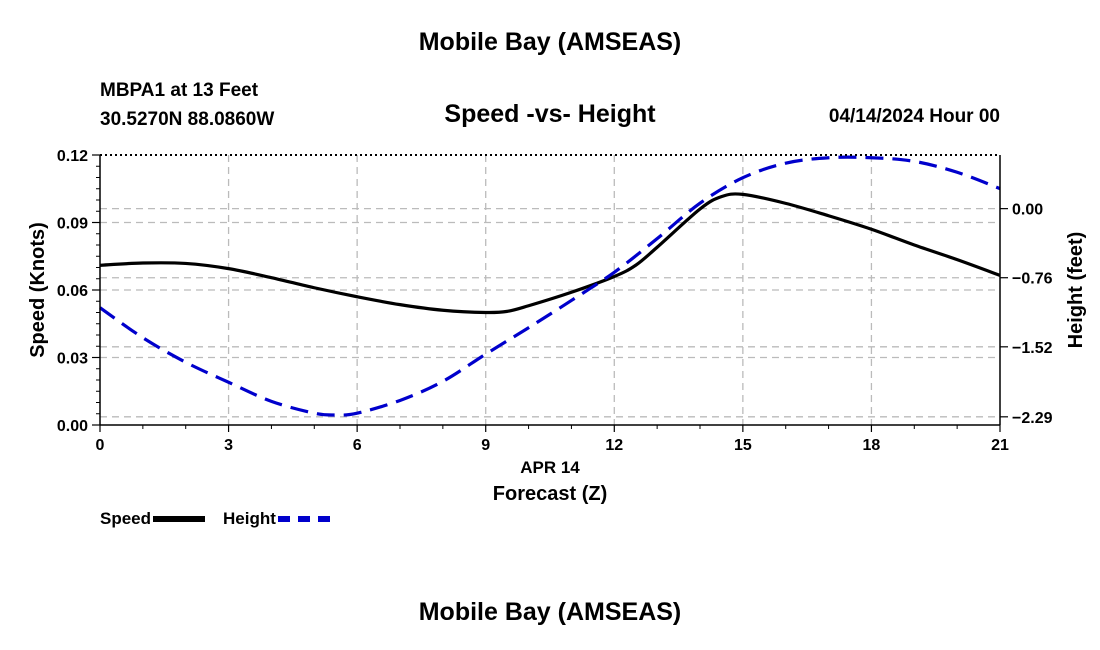  I want to click on x-tick-label: 6, so click(357, 445).